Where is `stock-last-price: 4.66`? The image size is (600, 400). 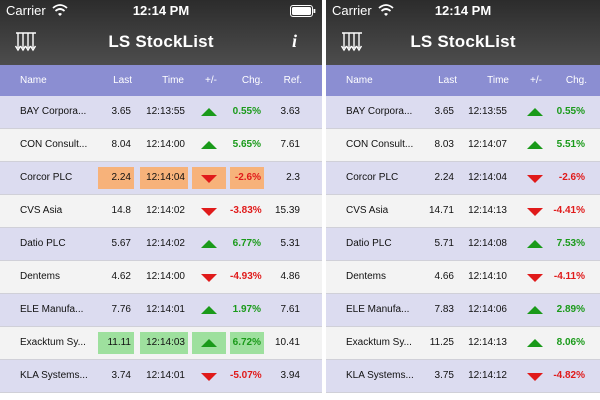
stock-last-price: 4.66 is located at coordinates (444, 276).